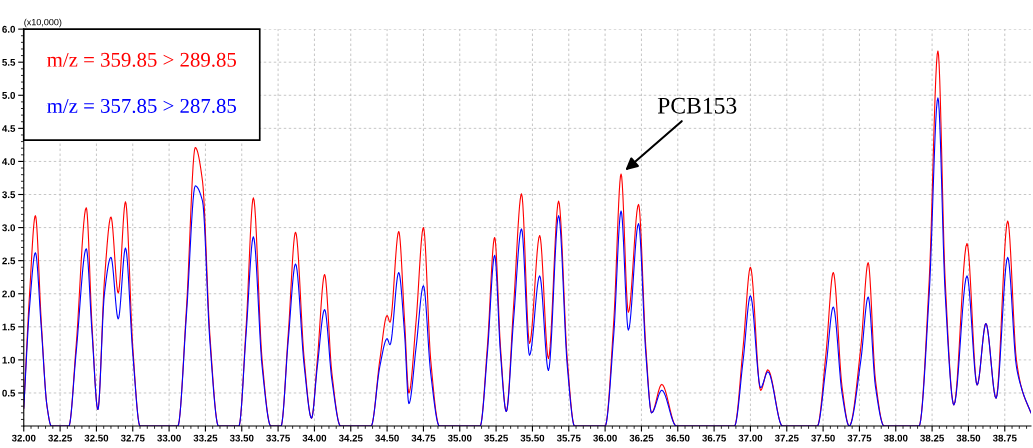  I want to click on y-tick-label: 1.5, so click(9, 327).